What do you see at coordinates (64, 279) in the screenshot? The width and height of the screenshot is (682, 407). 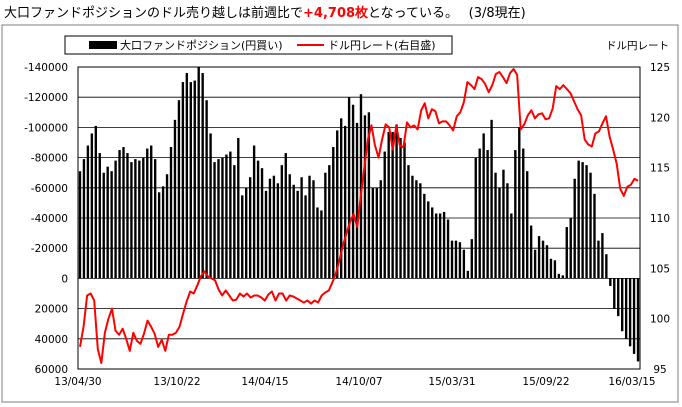 I see `y-tick-label: 0` at bounding box center [64, 279].